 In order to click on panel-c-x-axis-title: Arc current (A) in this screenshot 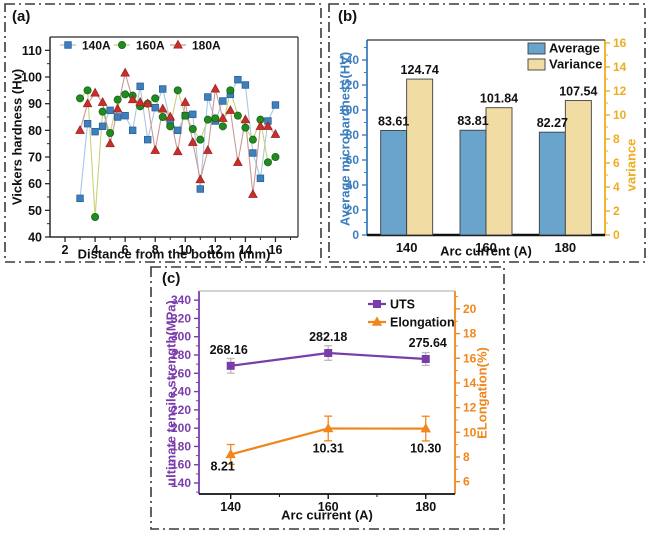, I will do `click(327, 515)`.